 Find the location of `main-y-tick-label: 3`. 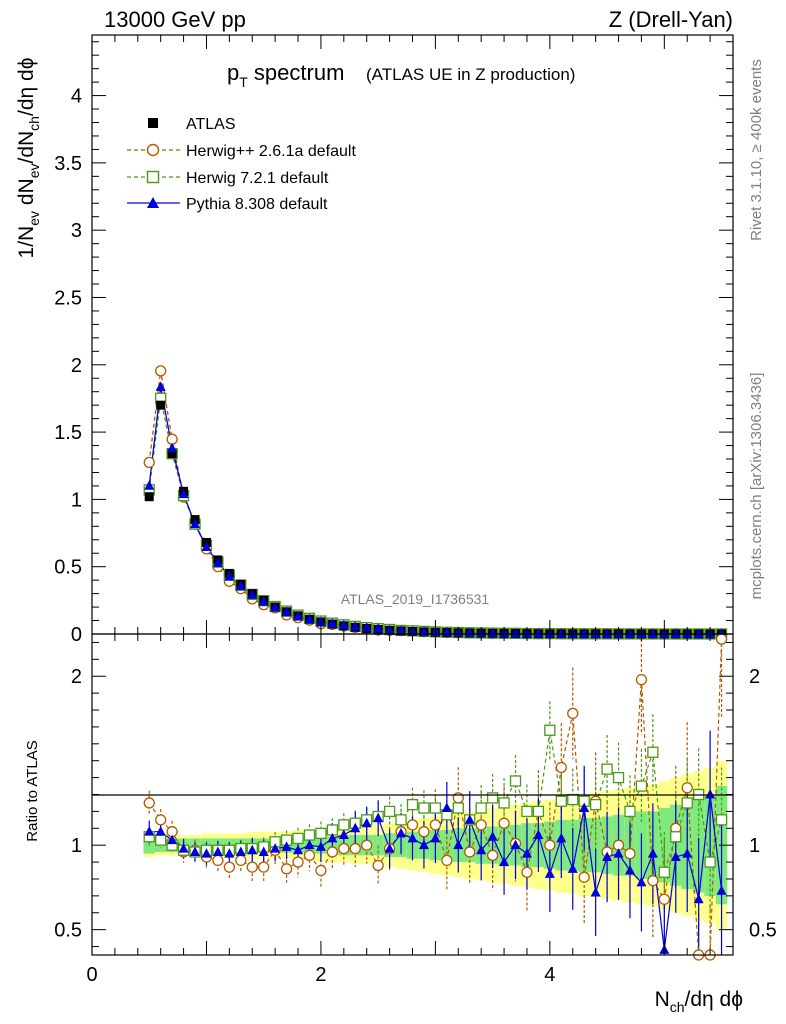

main-y-tick-label: 3 is located at coordinates (76, 231).